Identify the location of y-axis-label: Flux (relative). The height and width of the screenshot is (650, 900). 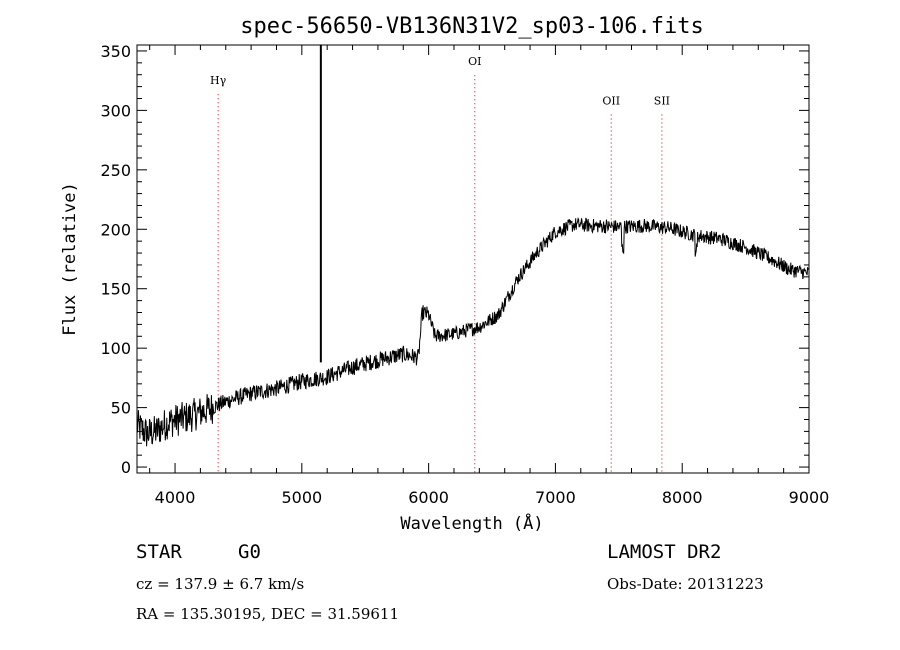
(70, 259).